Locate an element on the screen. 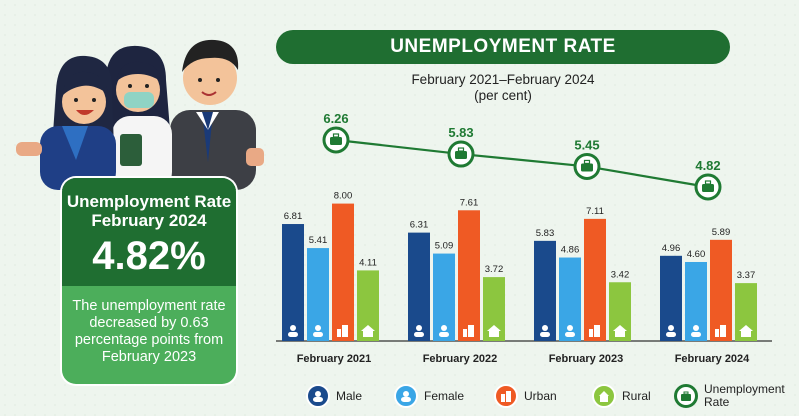  legend-male: Male is located at coordinates (334, 396).